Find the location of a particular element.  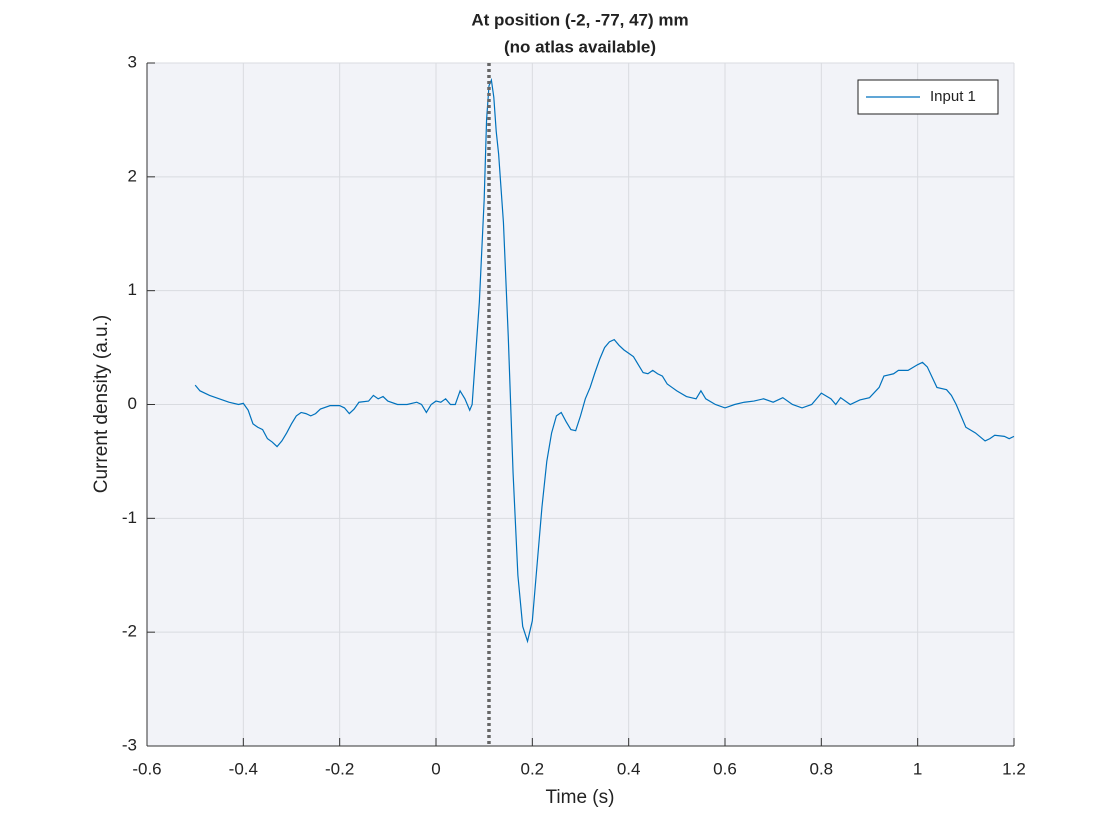

x-tick-label: 0.2 is located at coordinates (533, 768).